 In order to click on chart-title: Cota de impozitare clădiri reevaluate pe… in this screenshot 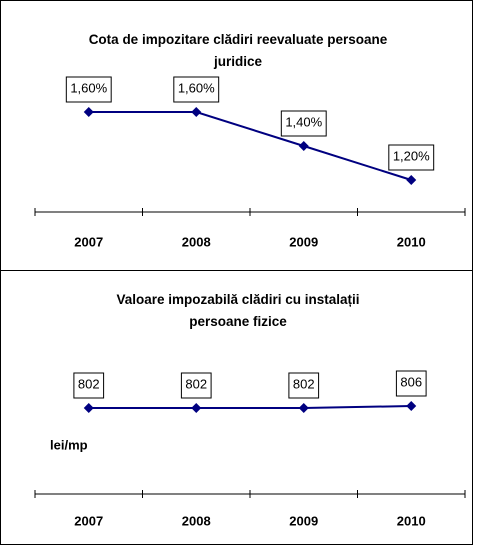, I will do `click(238, 50)`.